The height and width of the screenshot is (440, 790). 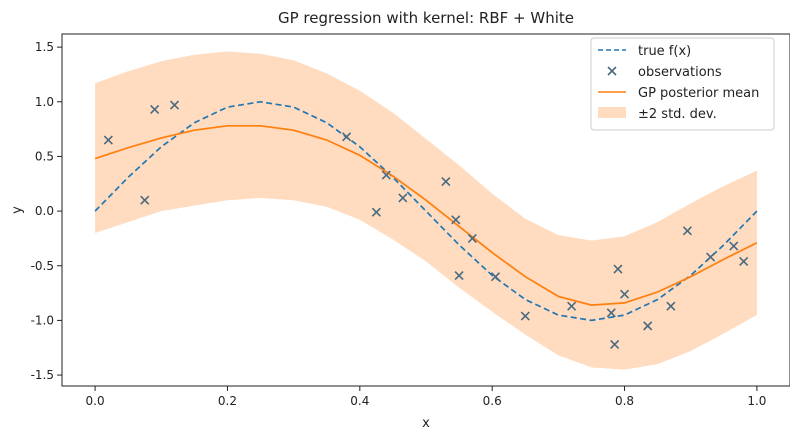 What do you see at coordinates (677, 114) in the screenshot?
I see `legend-label-std-band: ±2 std. dev.` at bounding box center [677, 114].